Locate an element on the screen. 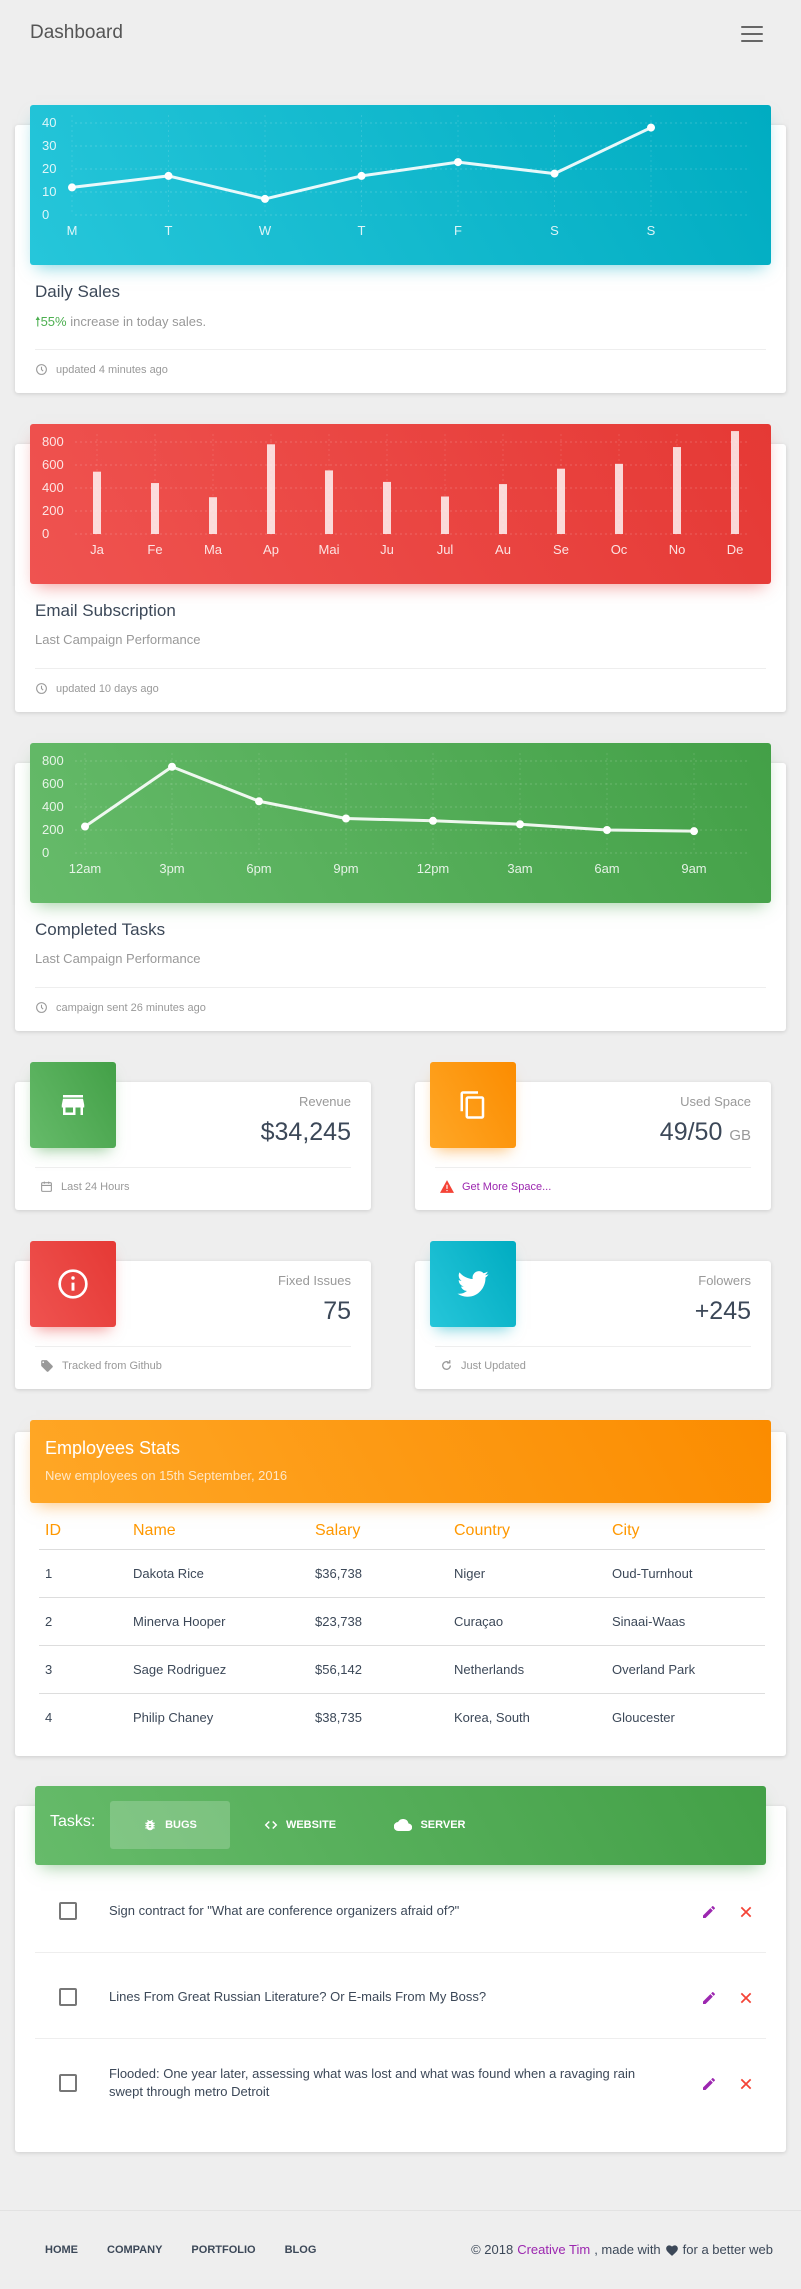  footer-link-blog: BLOG is located at coordinates (300, 2250).